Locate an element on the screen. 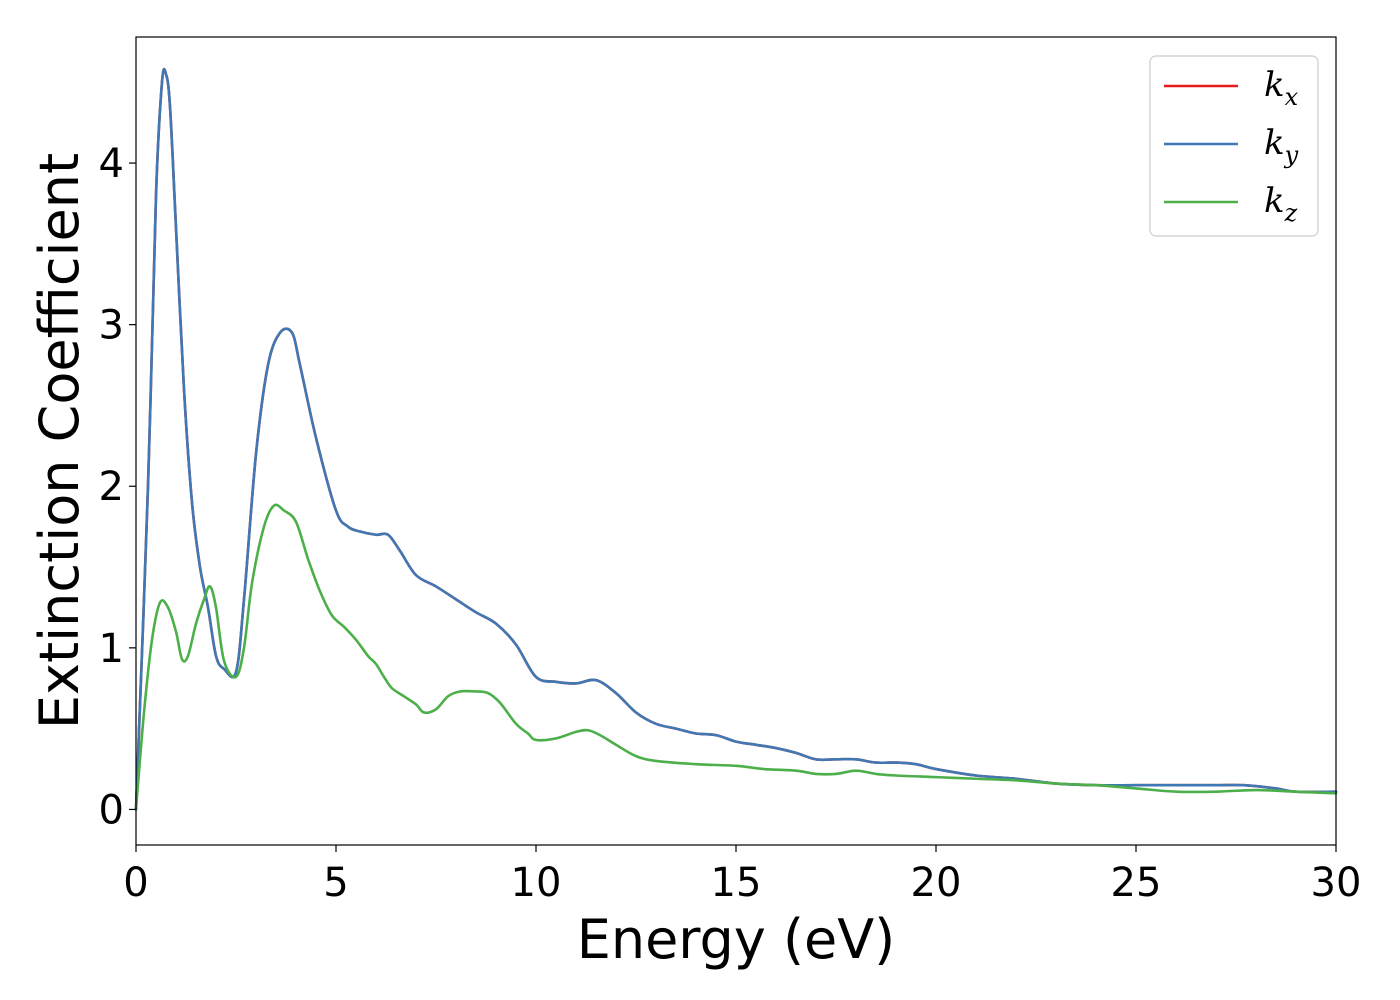  y-tick-label: 4 is located at coordinates (111, 164).